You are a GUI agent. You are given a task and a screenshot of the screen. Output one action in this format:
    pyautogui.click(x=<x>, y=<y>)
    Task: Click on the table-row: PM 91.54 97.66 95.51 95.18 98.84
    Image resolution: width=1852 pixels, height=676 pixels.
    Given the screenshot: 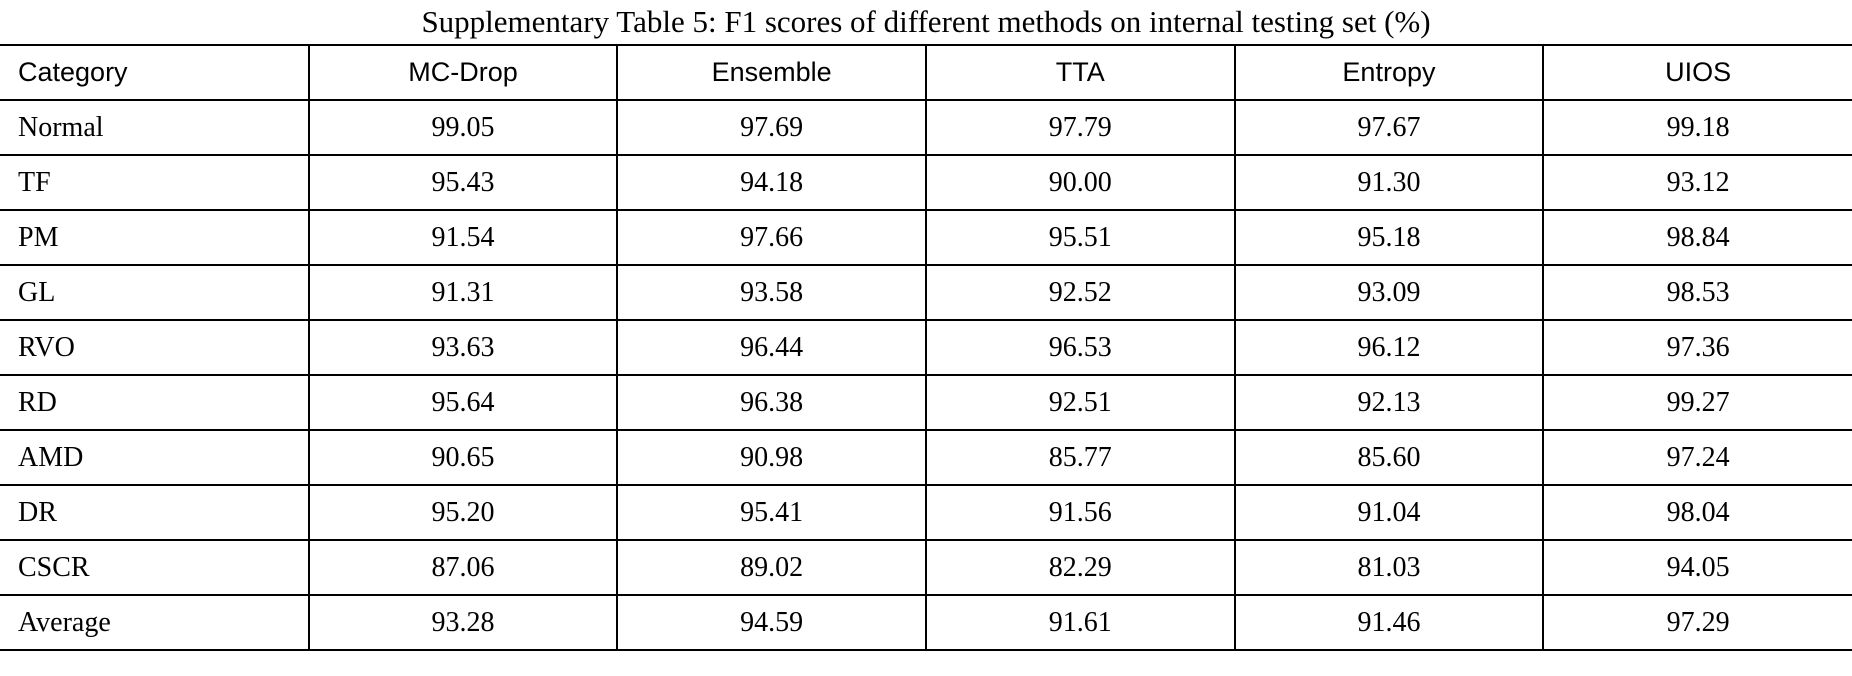 What is the action you would take?
    pyautogui.click(x=926, y=237)
    